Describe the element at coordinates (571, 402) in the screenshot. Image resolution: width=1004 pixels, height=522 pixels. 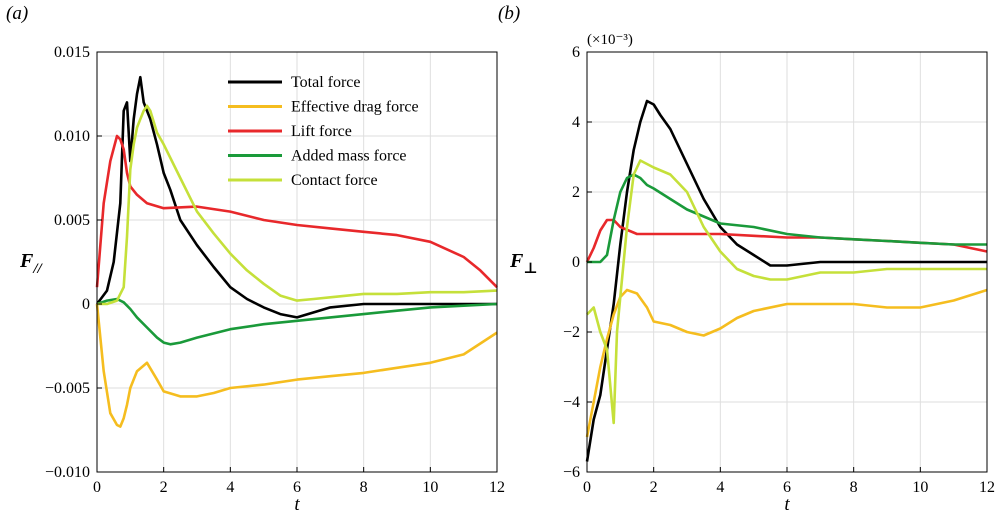
I see `y-tick-label: −4` at that location.